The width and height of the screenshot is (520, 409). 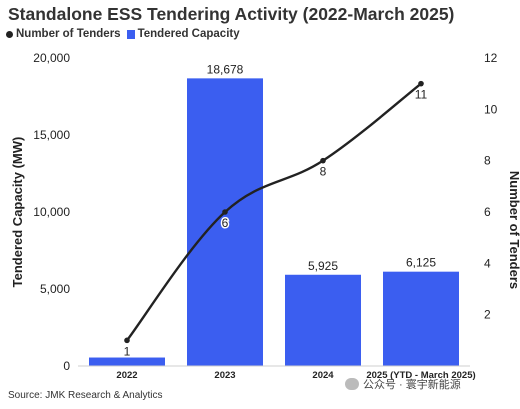 I want to click on legend-swatch-capacity, so click(x=130, y=34).